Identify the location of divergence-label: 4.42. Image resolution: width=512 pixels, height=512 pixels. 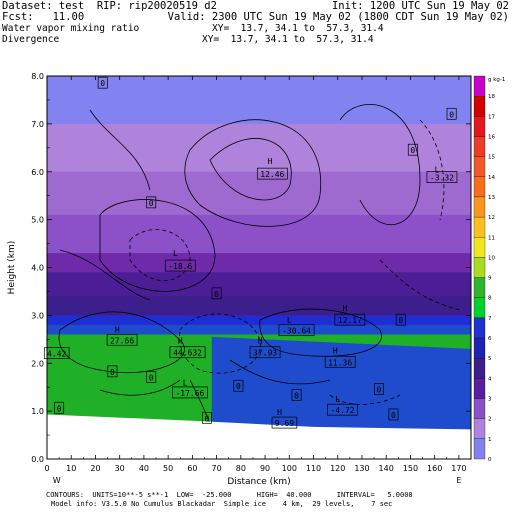
(56, 354).